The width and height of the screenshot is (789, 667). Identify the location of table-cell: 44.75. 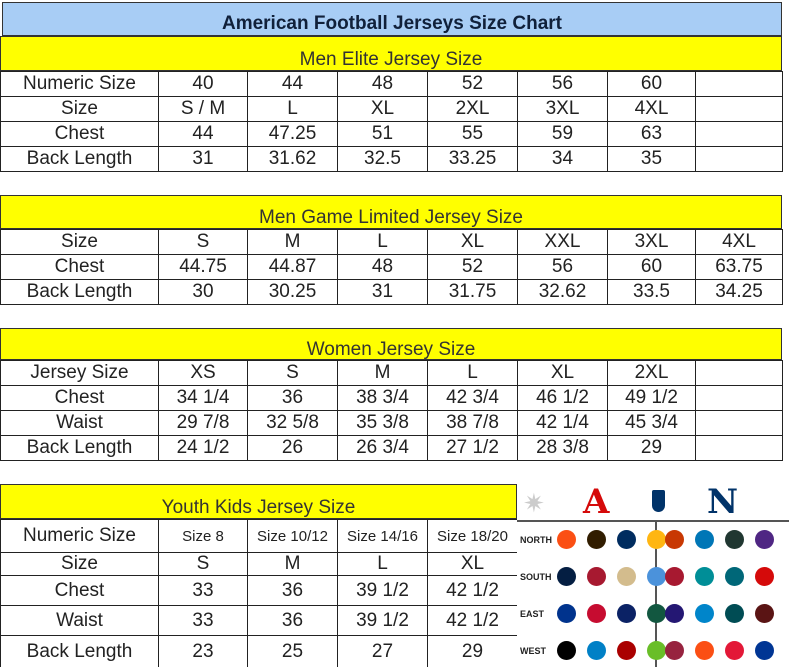
(203, 267).